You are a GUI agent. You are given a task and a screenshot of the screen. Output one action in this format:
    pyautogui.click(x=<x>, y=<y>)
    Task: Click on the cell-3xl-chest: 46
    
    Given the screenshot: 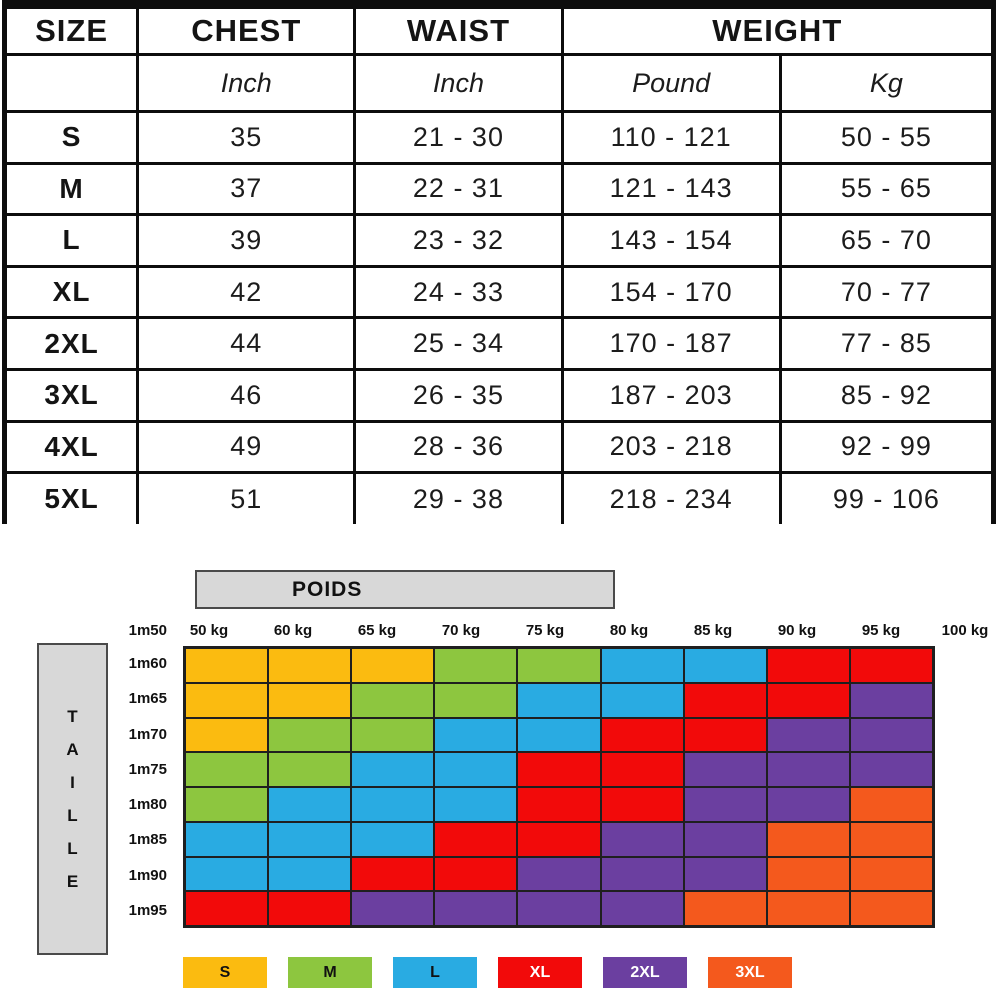 What is the action you would take?
    pyautogui.click(x=246, y=395)
    